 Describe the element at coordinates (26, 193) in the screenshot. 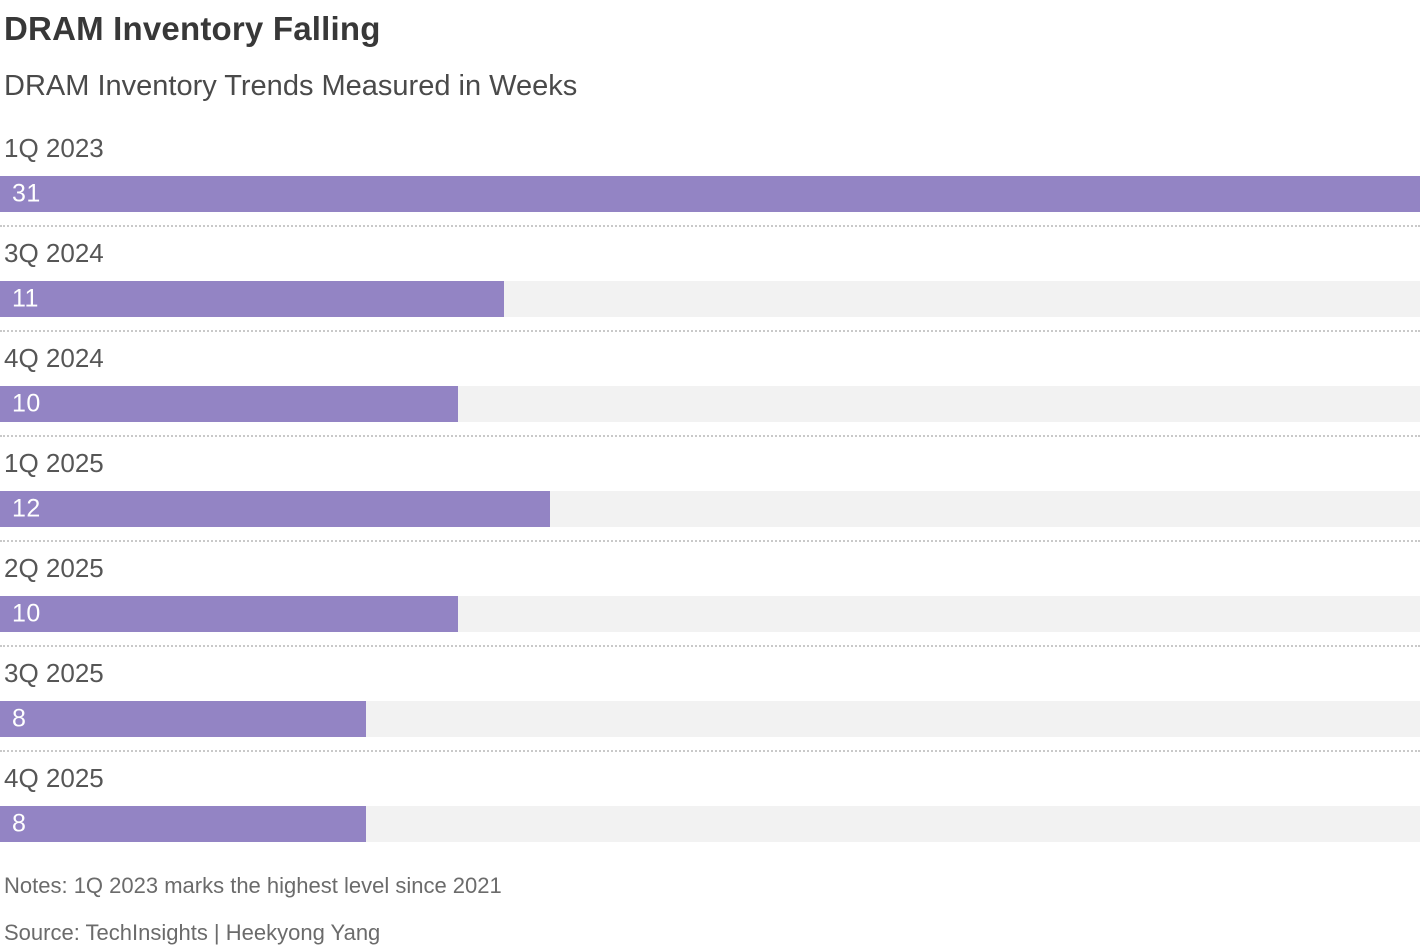

I see `bar-value-label: 31` at that location.